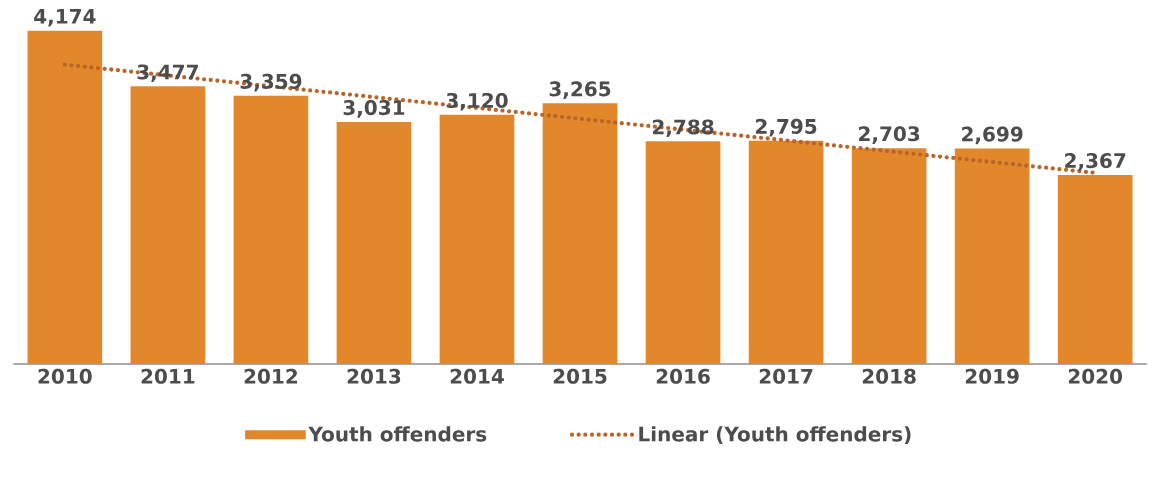 This screenshot has height=491, width=1166. I want to click on legend-label: Youth offenders, so click(397, 434).